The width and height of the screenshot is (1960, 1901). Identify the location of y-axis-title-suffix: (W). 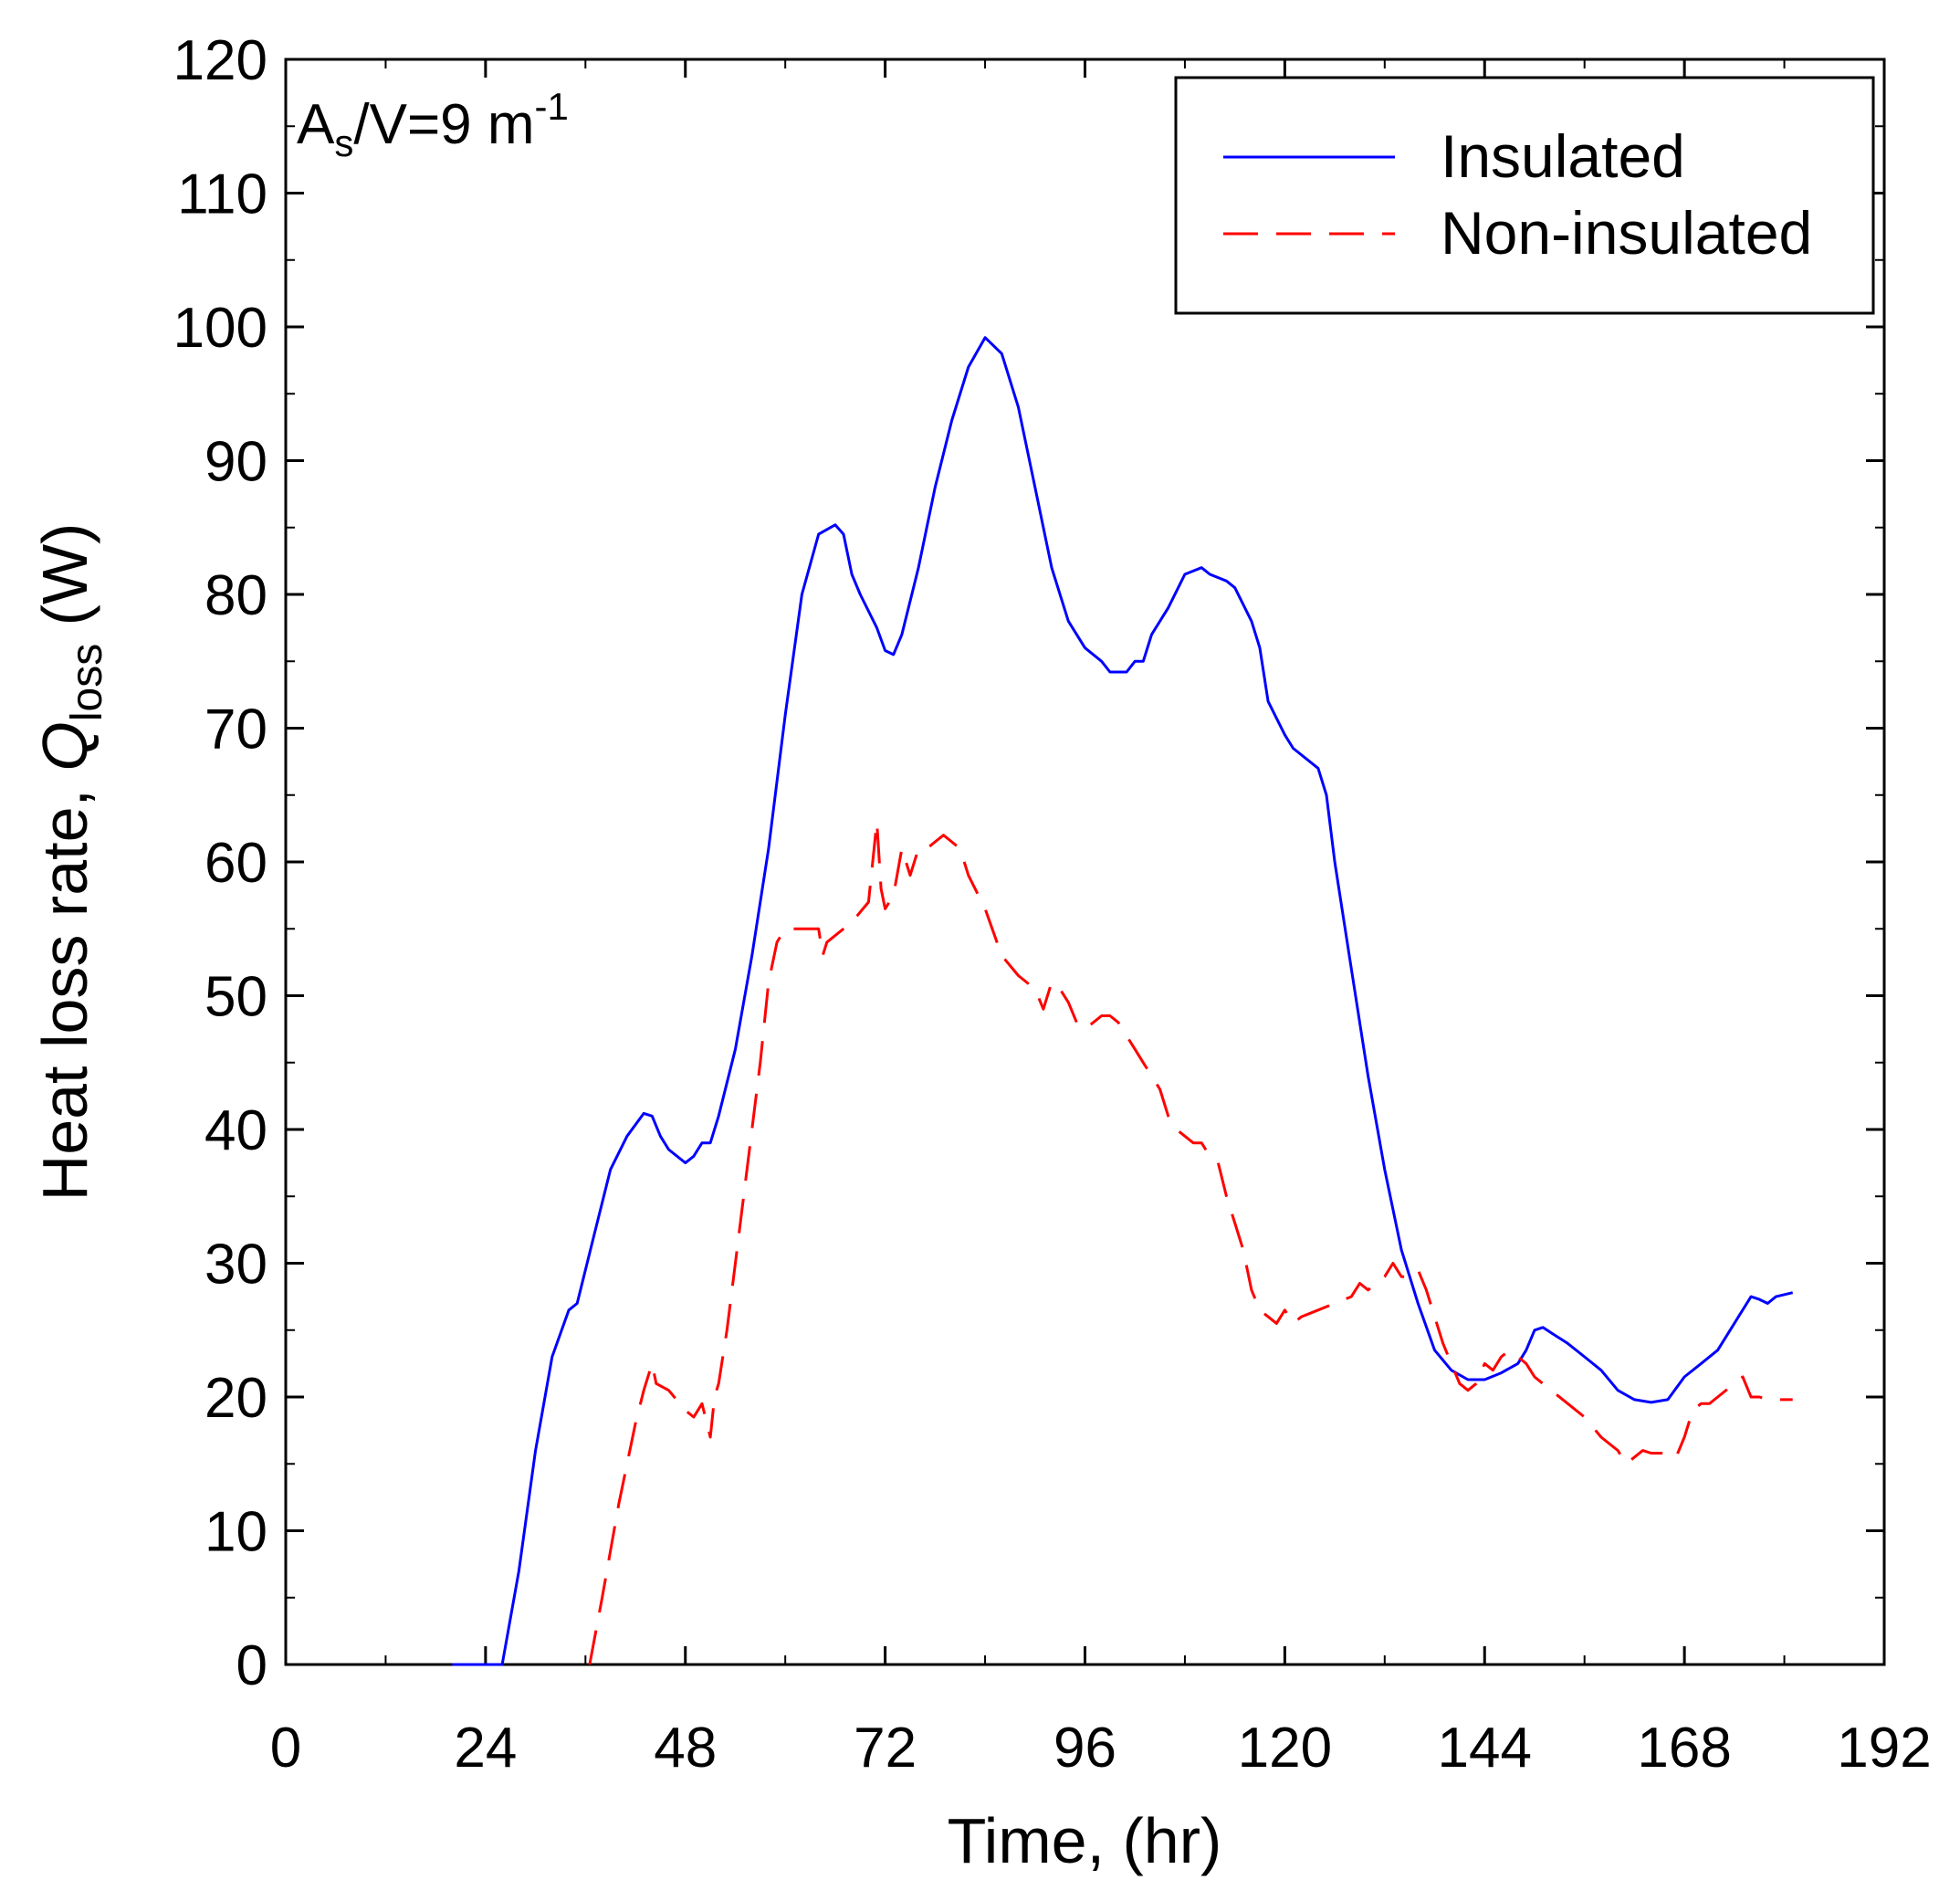
(64, 583).